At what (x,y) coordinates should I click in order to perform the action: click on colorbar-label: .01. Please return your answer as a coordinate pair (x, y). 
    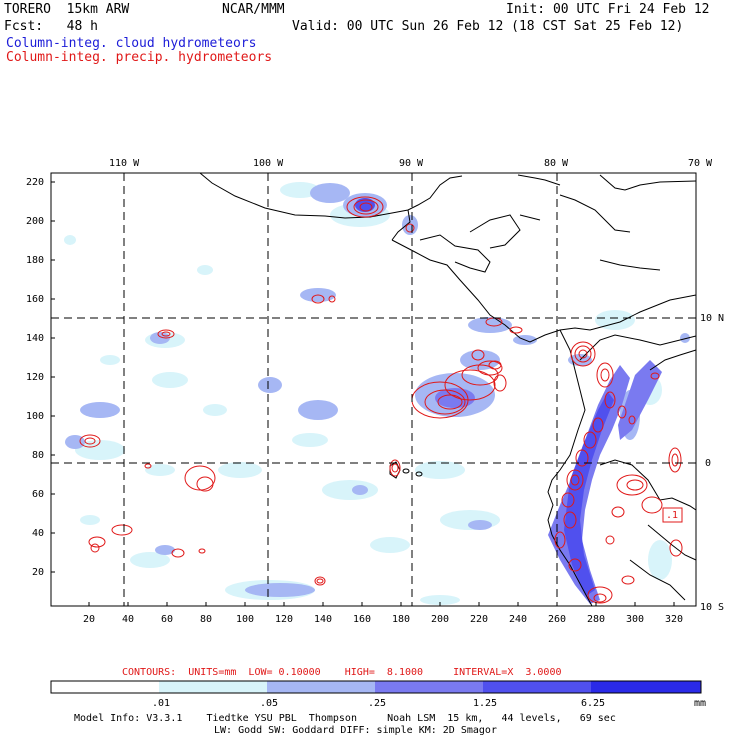
    Looking at the image, I should click on (161, 703).